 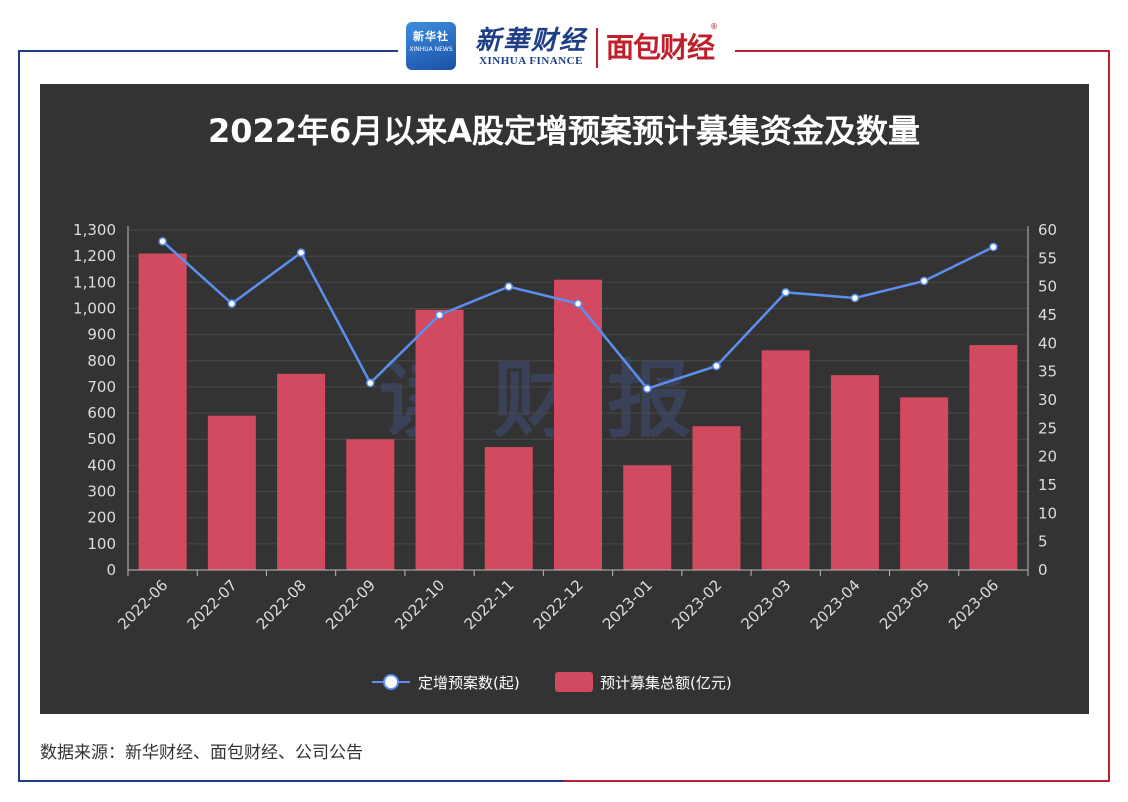 I want to click on y-left-tick-label: 1,100, so click(x=94, y=282).